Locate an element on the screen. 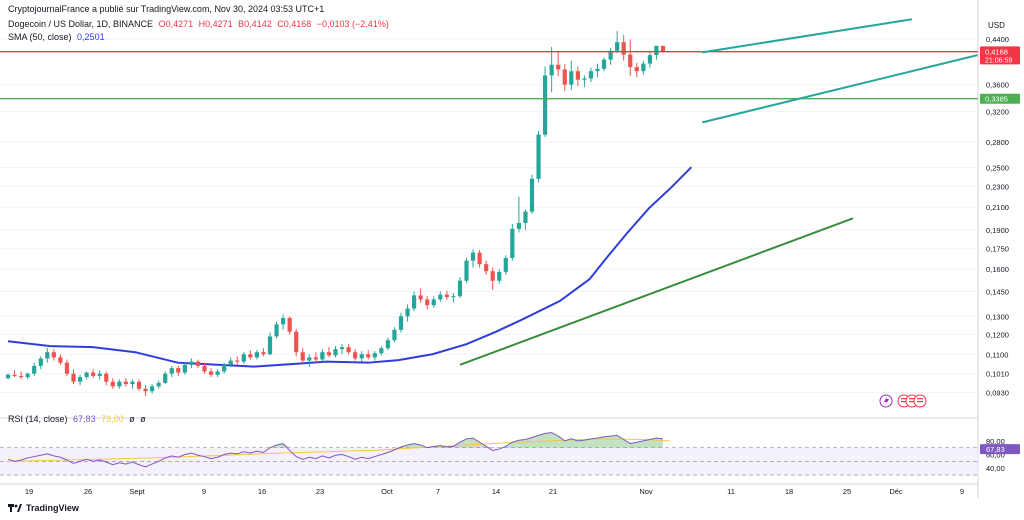 The image size is (1024, 520). rsi-tick-label: 80,00 is located at coordinates (995, 441).